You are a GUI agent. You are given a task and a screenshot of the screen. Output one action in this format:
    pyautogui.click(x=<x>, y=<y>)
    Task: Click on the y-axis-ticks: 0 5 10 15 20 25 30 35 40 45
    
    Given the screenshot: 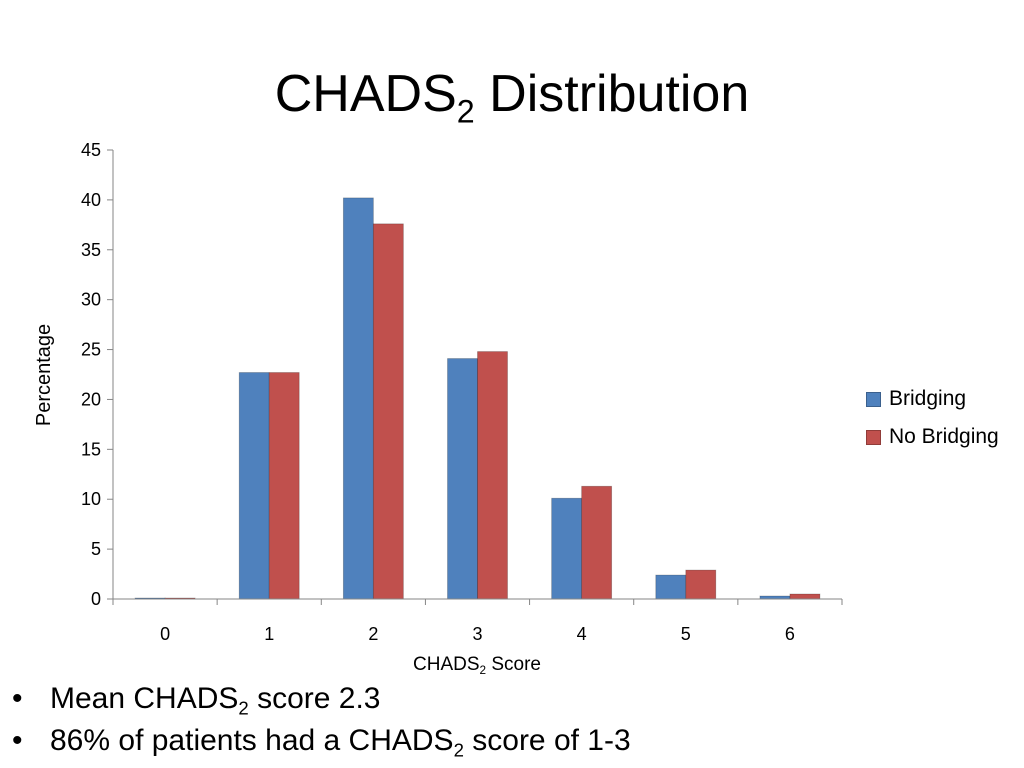 What is the action you would take?
    pyautogui.click(x=97, y=374)
    